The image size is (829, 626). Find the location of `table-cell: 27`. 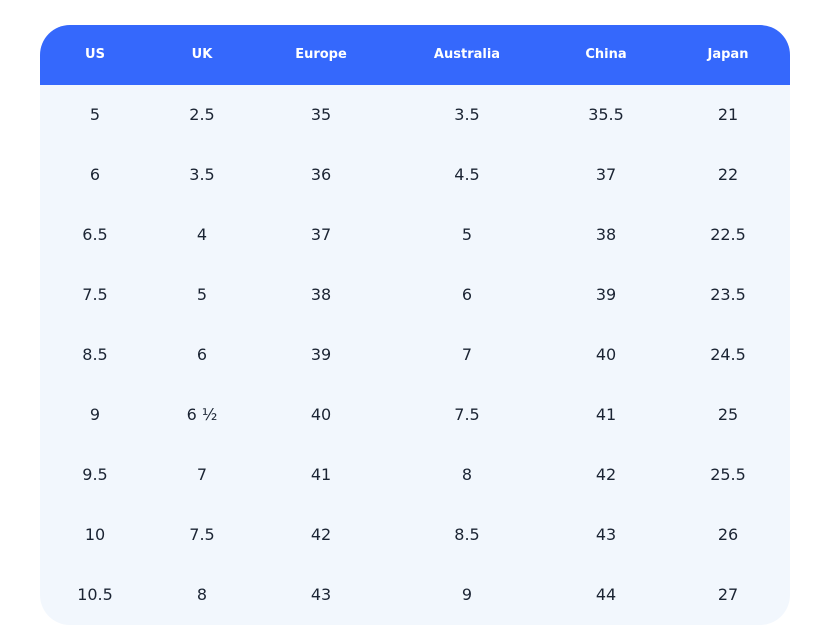

table-cell: 27 is located at coordinates (728, 594).